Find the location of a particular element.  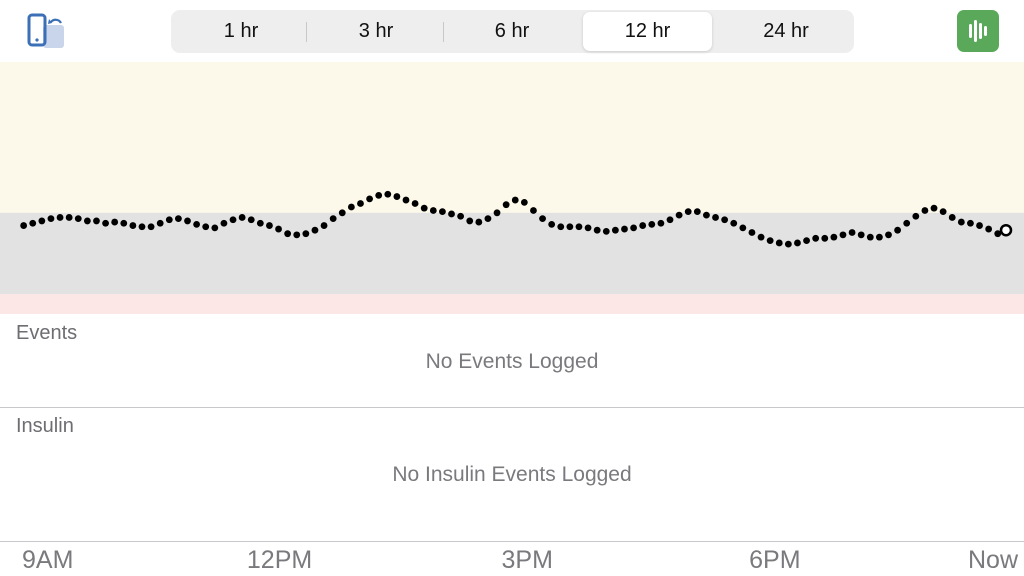

events-empty-message: No Events Logged is located at coordinates (512, 361).